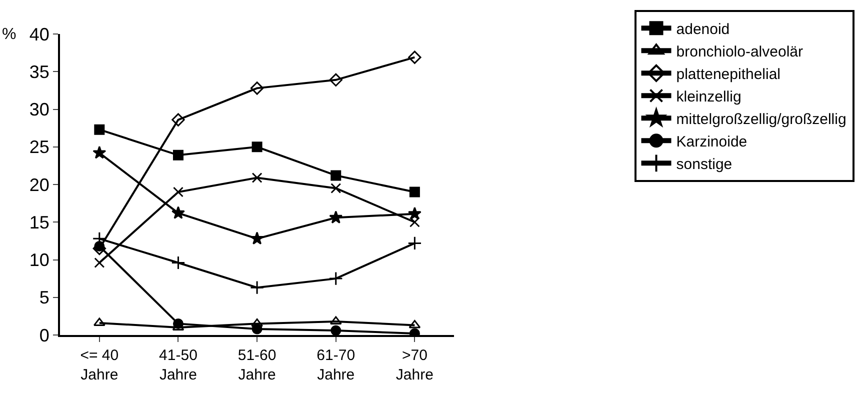 The width and height of the screenshot is (864, 405). I want to click on y-tick-label: 15, so click(39, 222).